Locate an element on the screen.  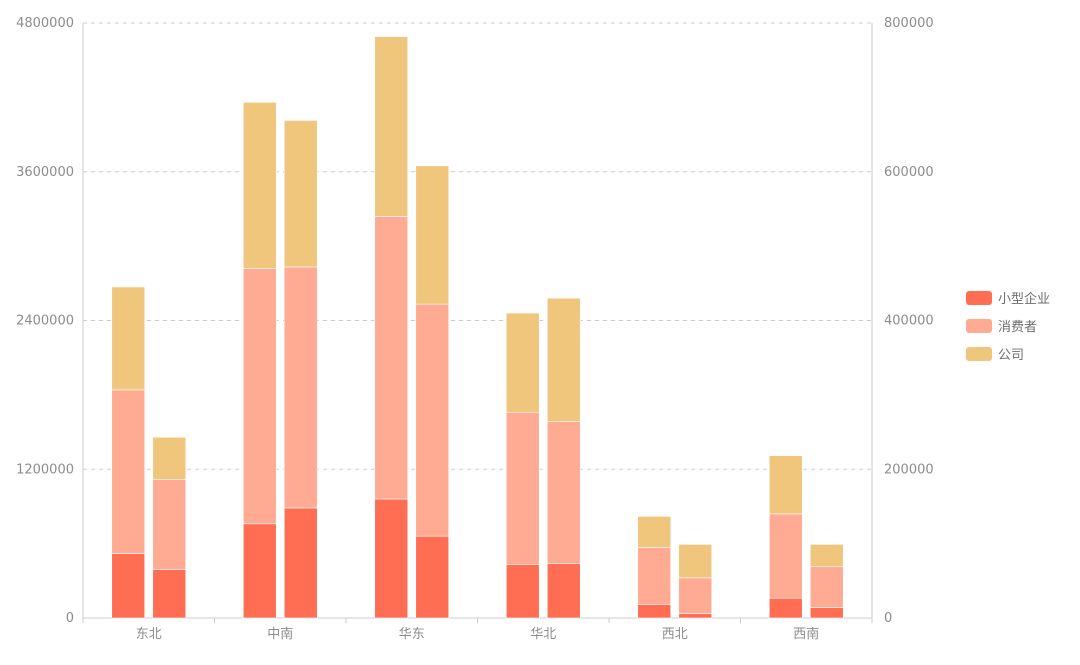
legend-item: 小型企业 is located at coordinates (1008, 299).